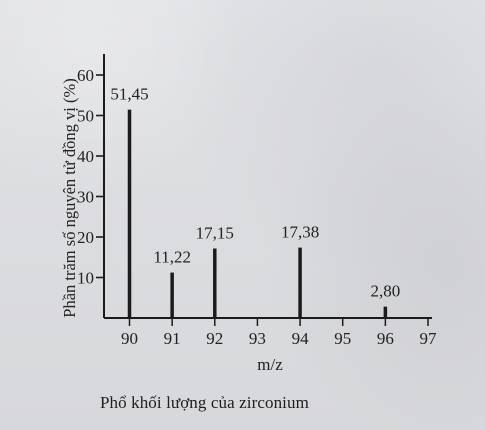  I want to click on x-tick-label: 94, so click(301, 338).